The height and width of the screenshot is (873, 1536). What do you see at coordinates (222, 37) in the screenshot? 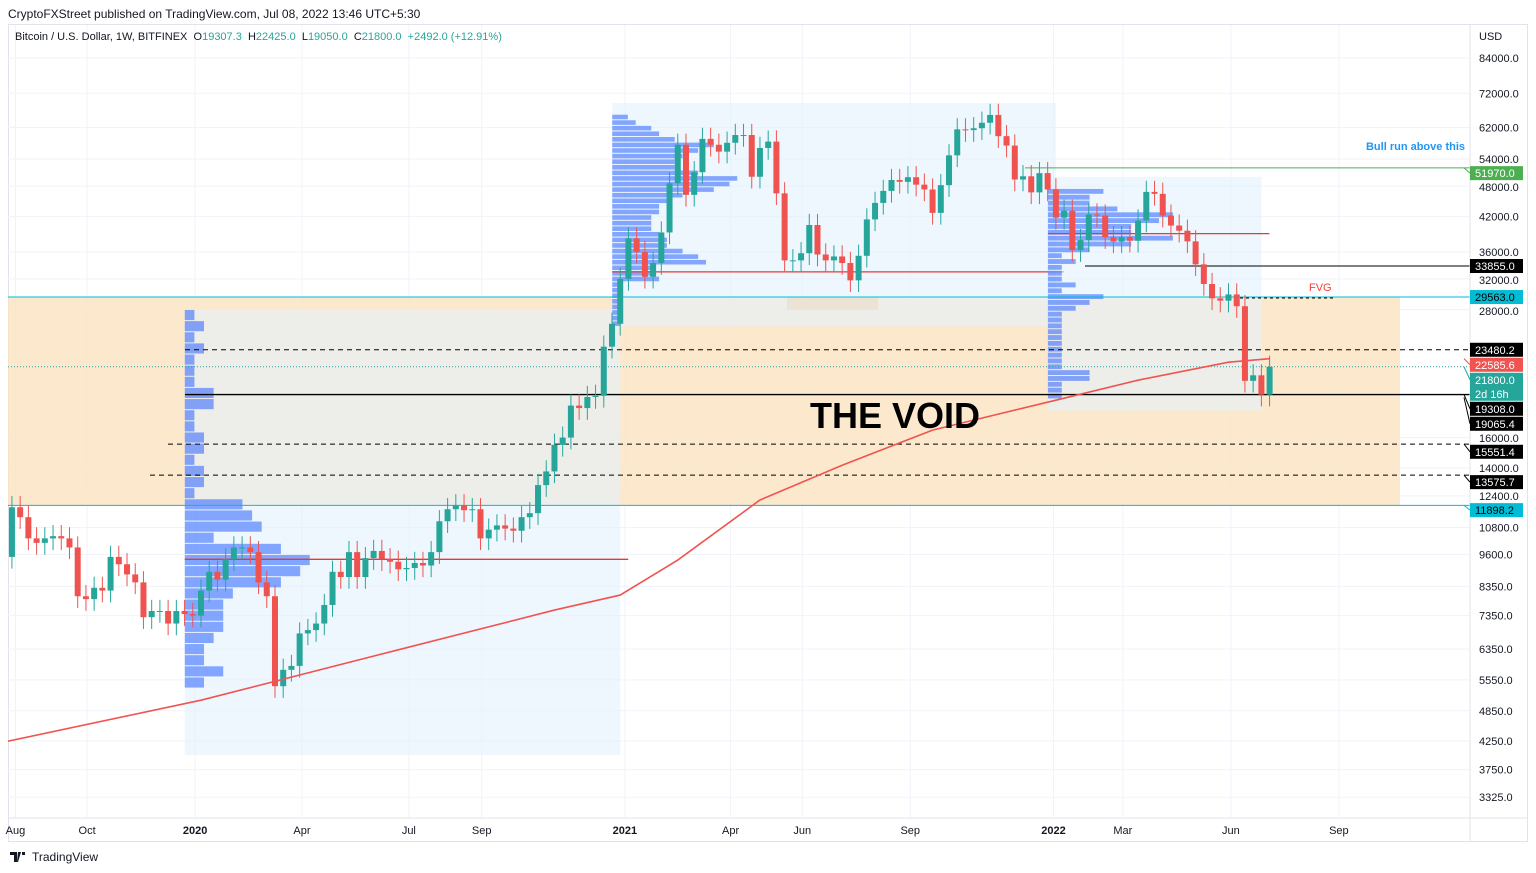
I see `open-value: 19307.3` at bounding box center [222, 37].